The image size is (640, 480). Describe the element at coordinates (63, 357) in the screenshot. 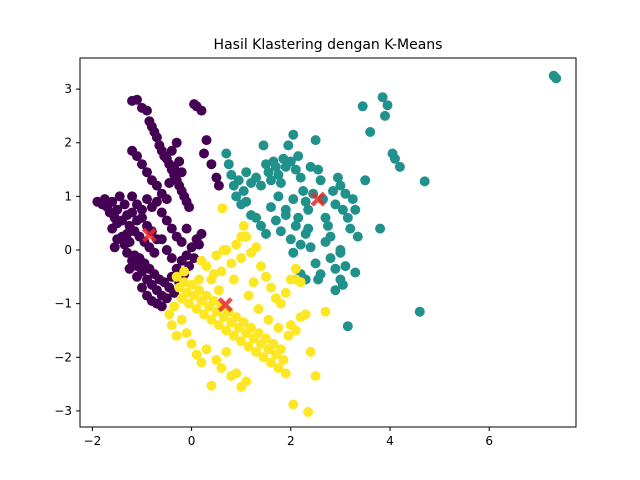

I see `y-tick-label: −2` at that location.